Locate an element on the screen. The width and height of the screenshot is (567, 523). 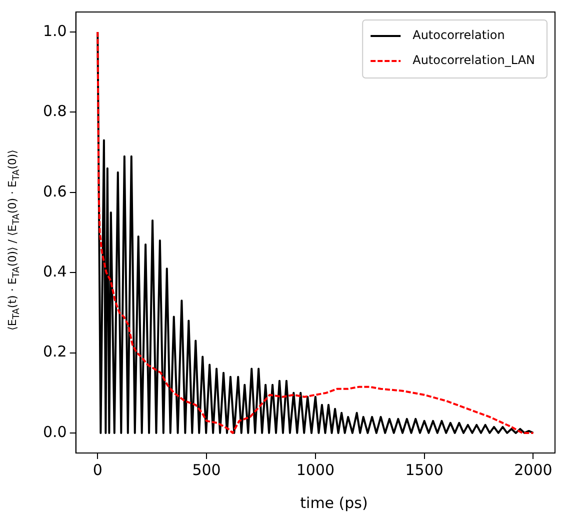
legend-label: Autocorrelation_LAN is located at coordinates (474, 60).